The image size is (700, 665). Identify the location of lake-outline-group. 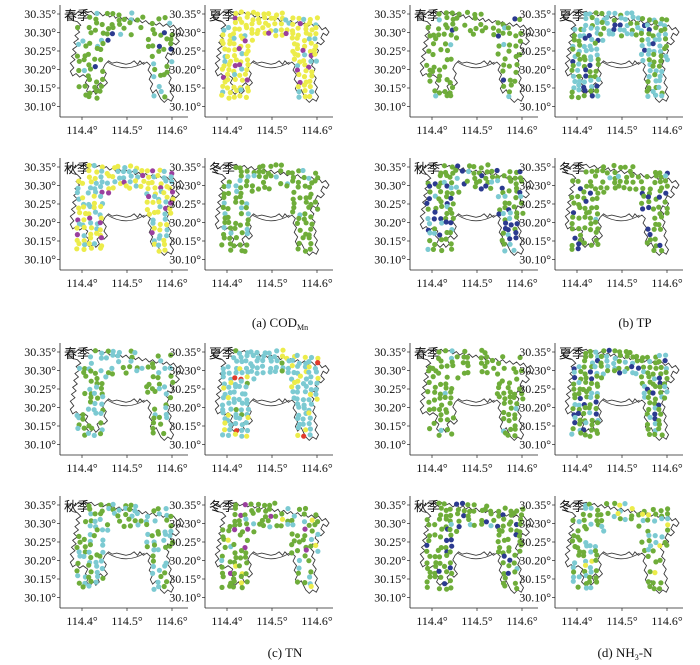
(476, 56).